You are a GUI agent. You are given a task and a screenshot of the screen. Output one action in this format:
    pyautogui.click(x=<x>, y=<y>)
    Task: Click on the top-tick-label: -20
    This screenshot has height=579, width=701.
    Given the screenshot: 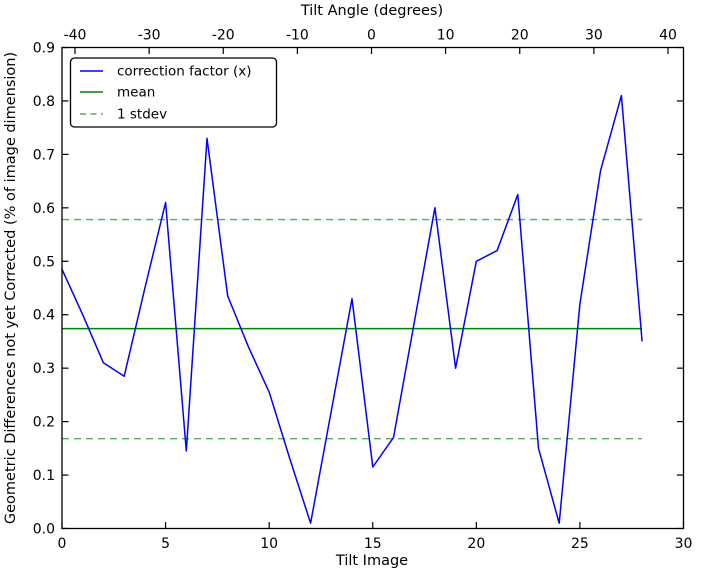 What is the action you would take?
    pyautogui.click(x=223, y=36)
    